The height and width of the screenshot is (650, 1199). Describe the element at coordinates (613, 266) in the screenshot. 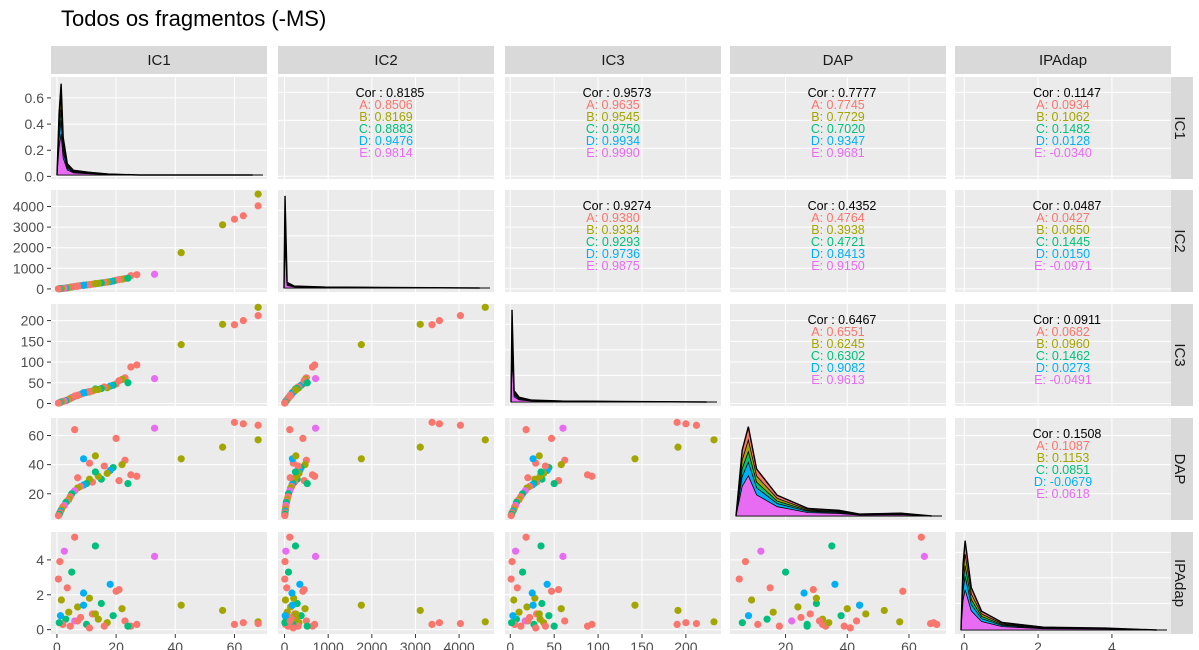

I see `correlation-group-E: E: 0.9875` at that location.